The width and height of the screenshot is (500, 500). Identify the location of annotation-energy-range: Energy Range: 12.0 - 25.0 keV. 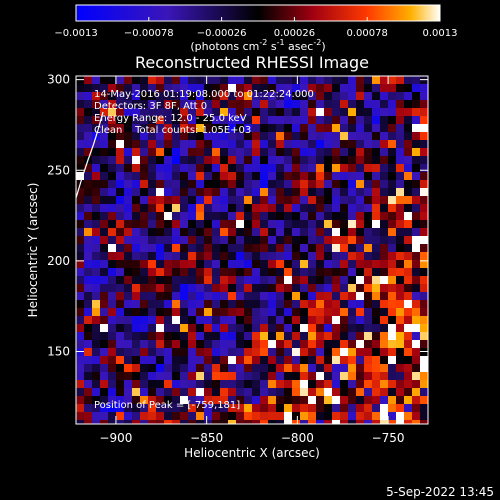
(170, 118).